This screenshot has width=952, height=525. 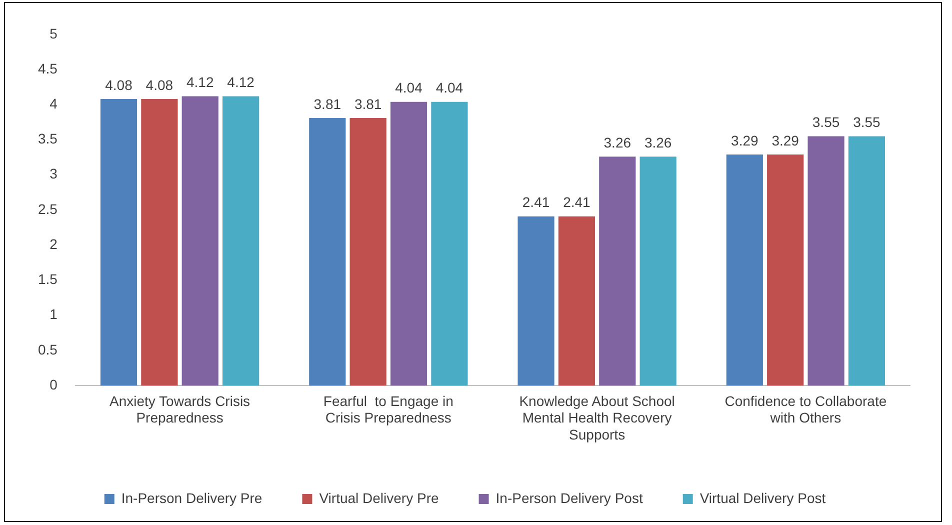 What do you see at coordinates (763, 498) in the screenshot?
I see `legend-label: Virtual Delivery Post` at bounding box center [763, 498].